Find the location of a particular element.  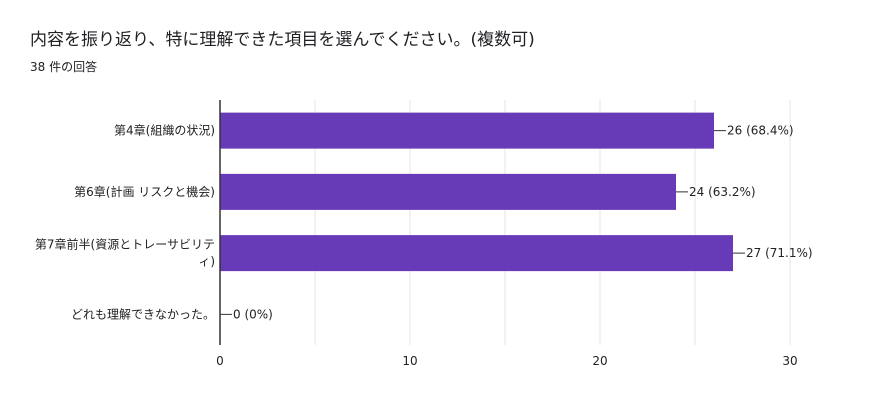

x-tick-label: 10 is located at coordinates (409, 361).